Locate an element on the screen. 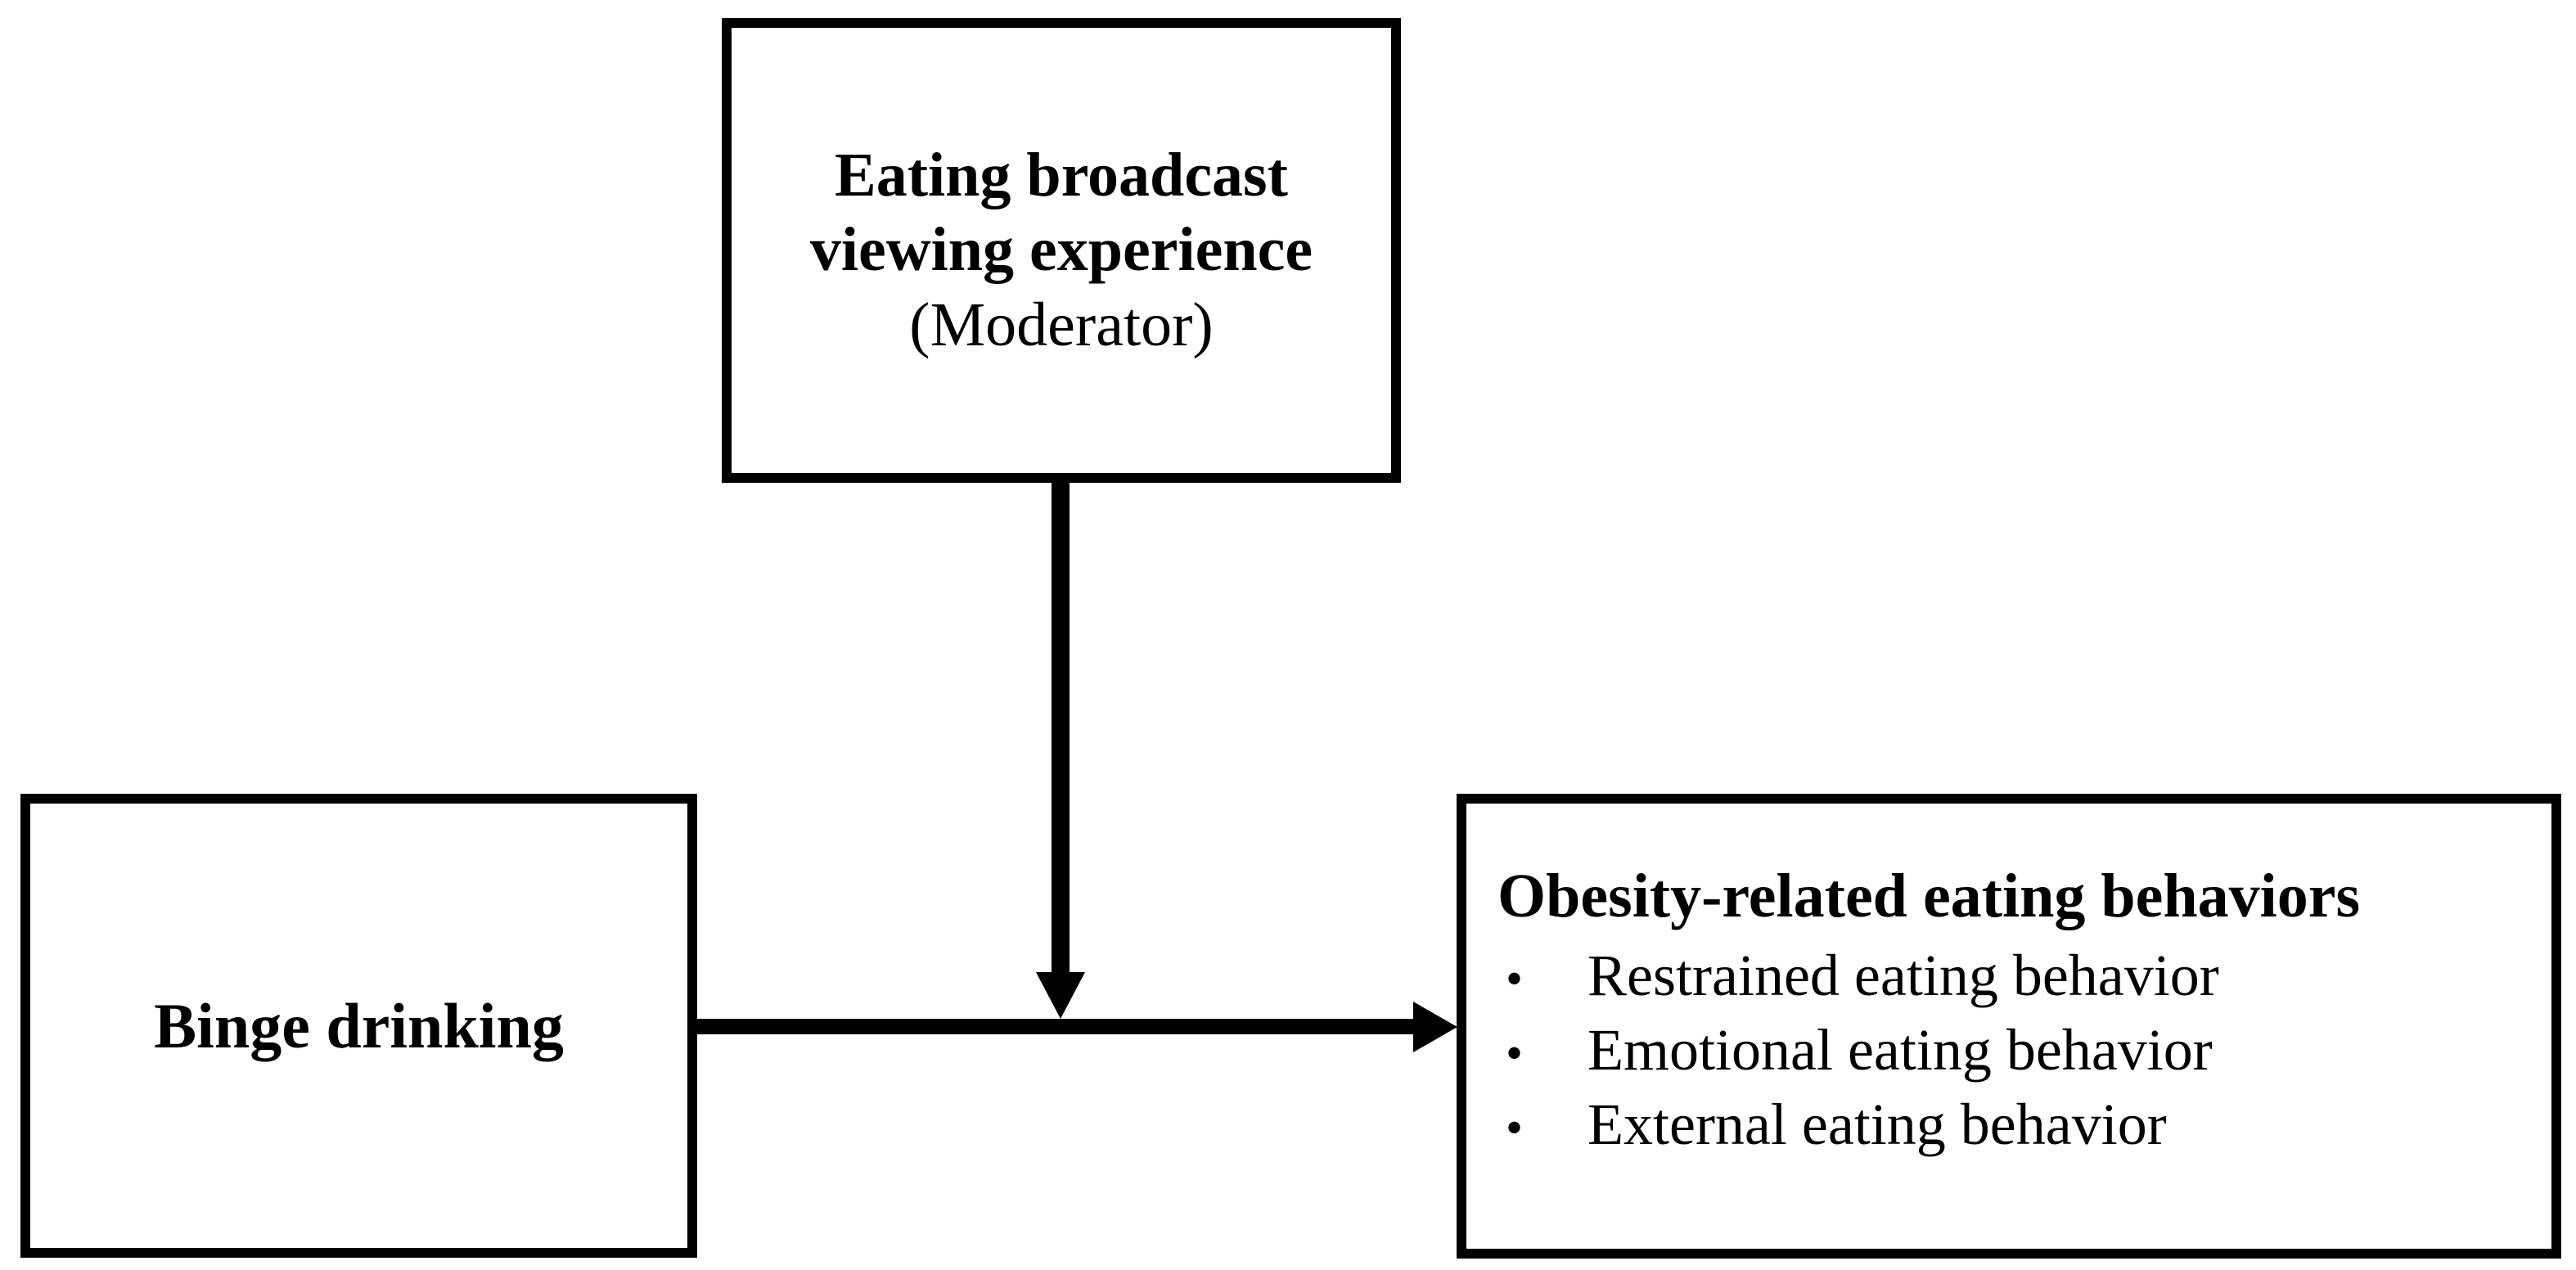 The image size is (2576, 1270). predictor-box-label: Binge drinking is located at coordinates (359, 1025).